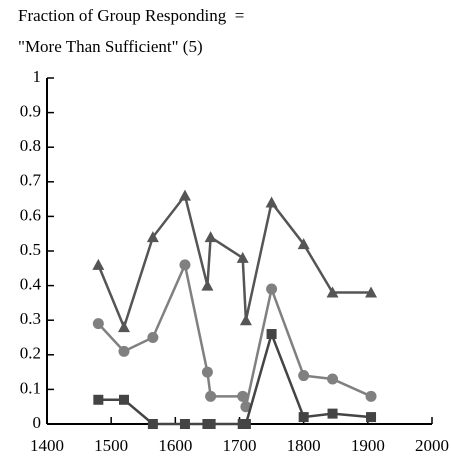  I want to click on x-tick-label: 1500, so click(111, 445).